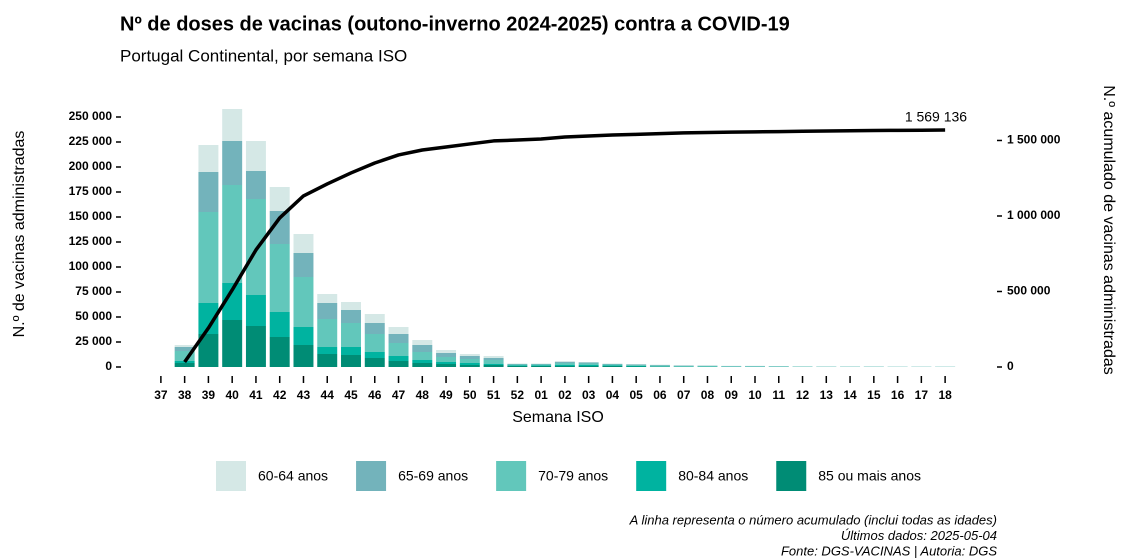 The width and height of the screenshot is (1126, 559). What do you see at coordinates (161, 395) in the screenshot?
I see `x-tick-label: 37` at bounding box center [161, 395].